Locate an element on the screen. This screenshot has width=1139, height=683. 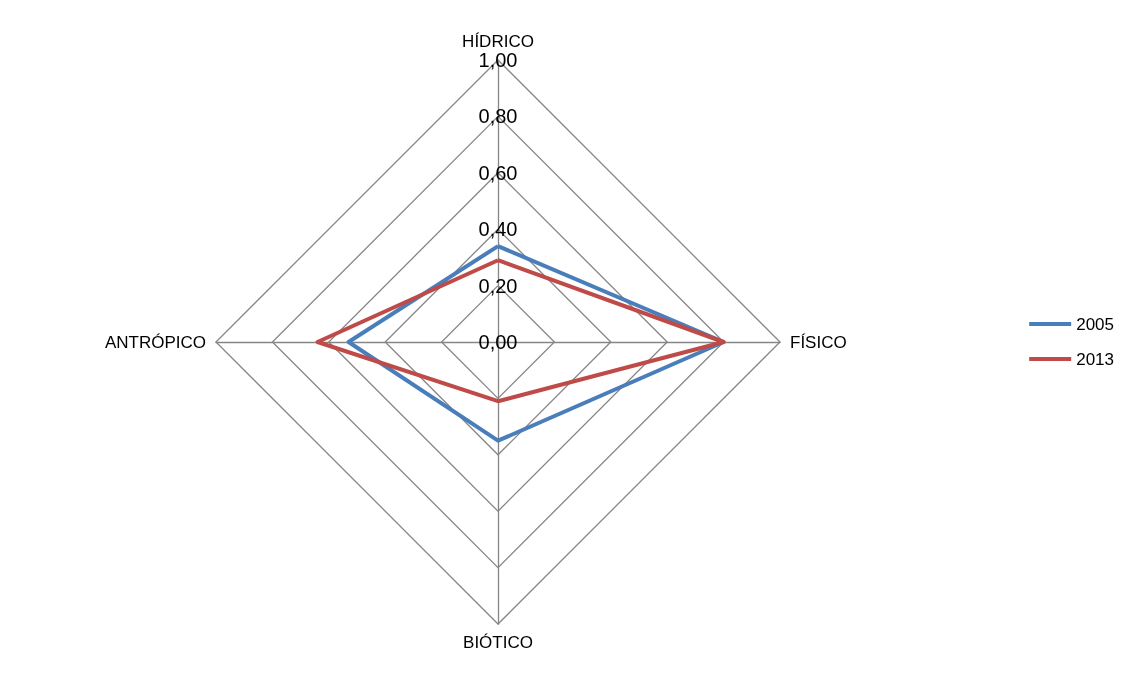
y-tick-label: 0,60 is located at coordinates (498, 172).